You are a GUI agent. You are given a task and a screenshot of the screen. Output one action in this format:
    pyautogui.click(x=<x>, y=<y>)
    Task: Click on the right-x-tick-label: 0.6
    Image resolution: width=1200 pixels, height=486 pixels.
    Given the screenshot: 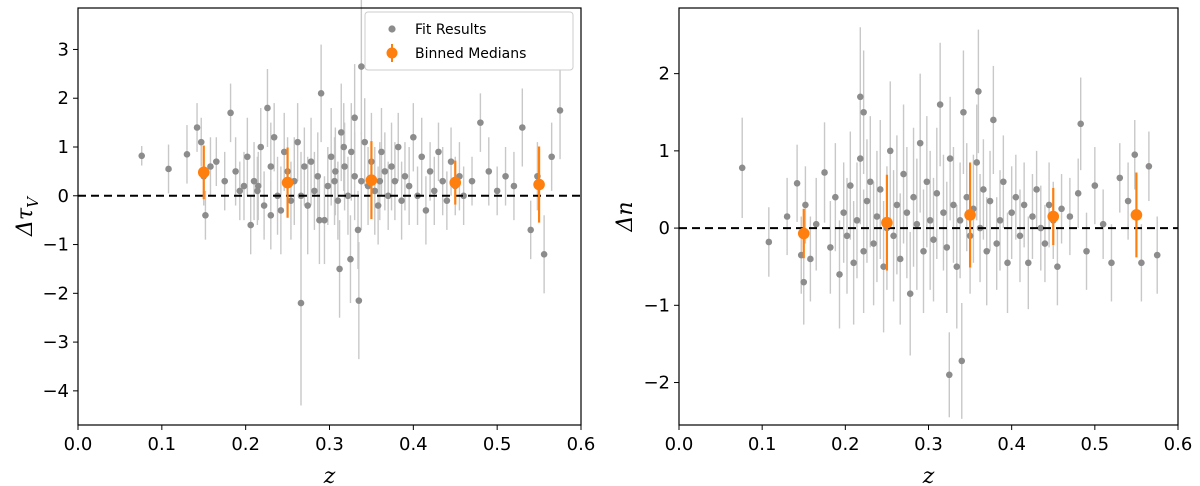 What is the action you would take?
    pyautogui.click(x=1178, y=444)
    